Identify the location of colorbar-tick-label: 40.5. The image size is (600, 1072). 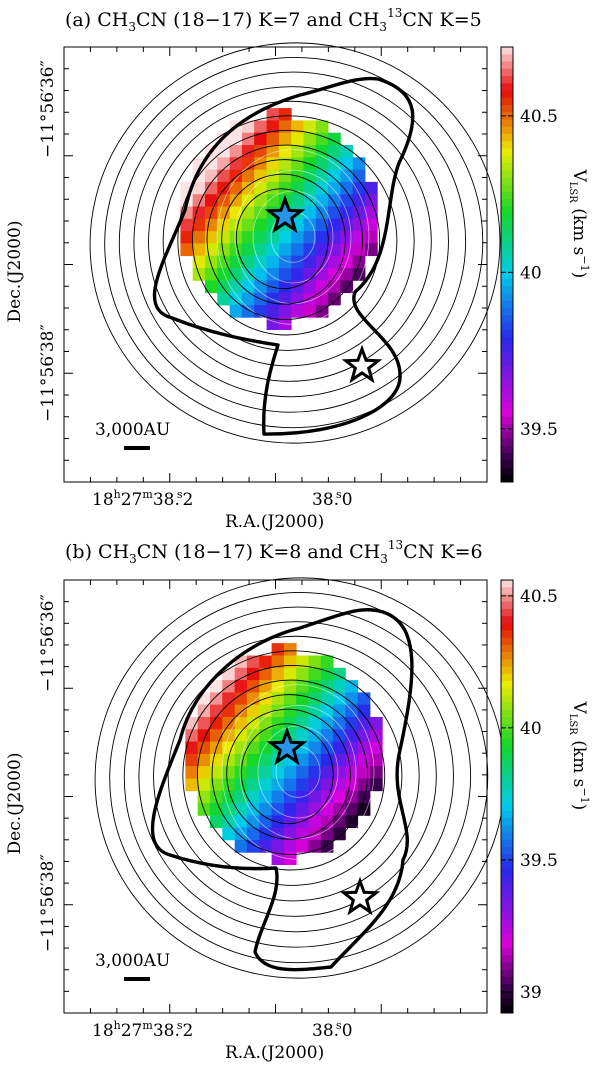
(539, 597).